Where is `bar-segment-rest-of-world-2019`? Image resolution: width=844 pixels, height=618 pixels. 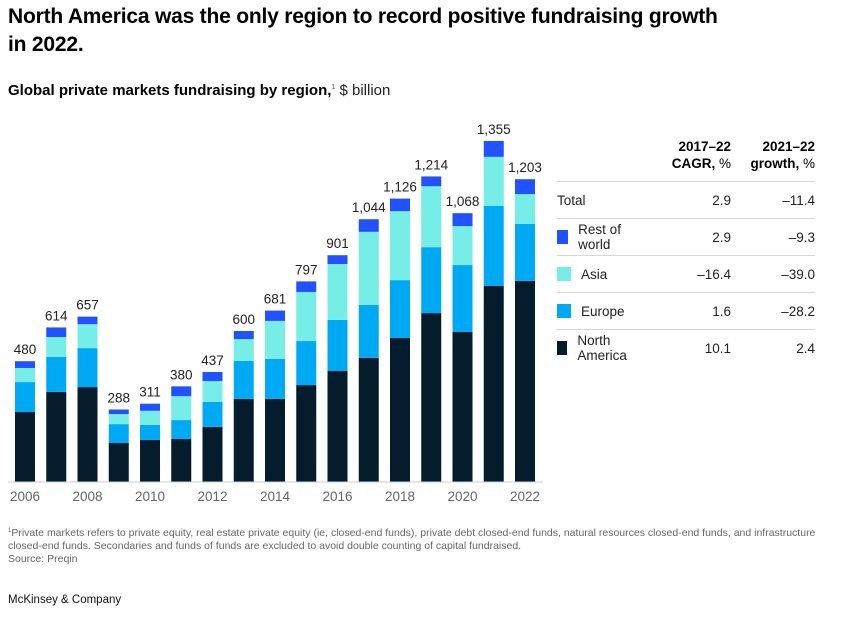 bar-segment-rest-of-world-2019 is located at coordinates (431, 181).